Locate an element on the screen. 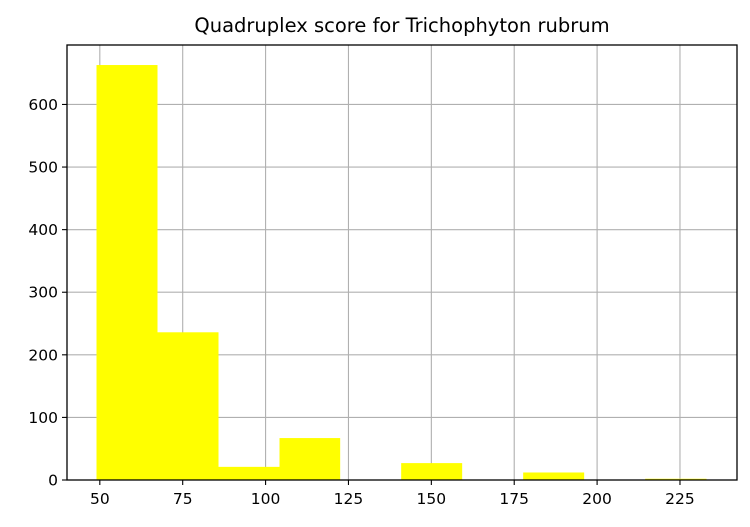 The width and height of the screenshot is (750, 527). y-tick-label-2: 200 is located at coordinates (43, 355).